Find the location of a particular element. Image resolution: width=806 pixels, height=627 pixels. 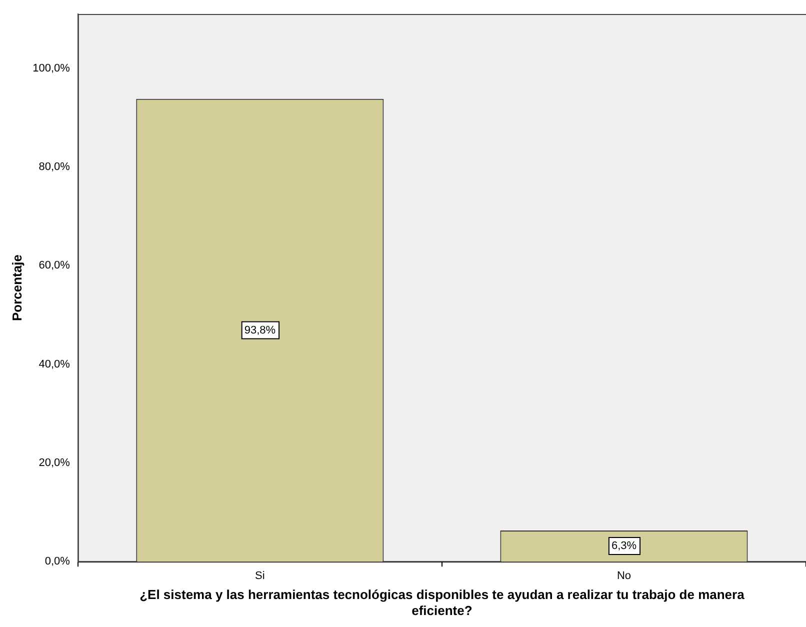

y-tick-label: 100,0% is located at coordinates (51, 68).